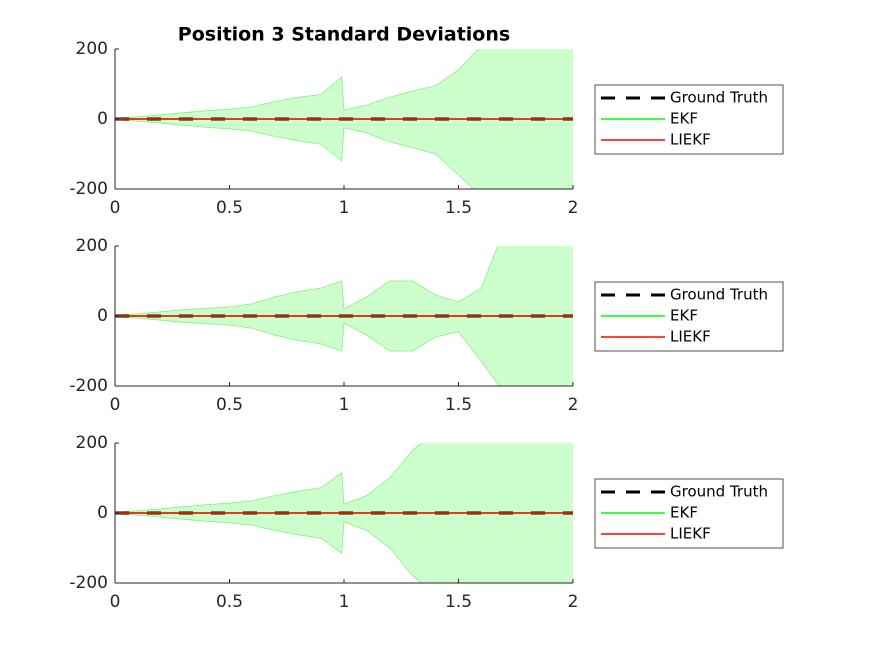 The height and width of the screenshot is (656, 875). Describe the element at coordinates (344, 35) in the screenshot. I see `chart-title: Position 3 Standard Deviations` at that location.